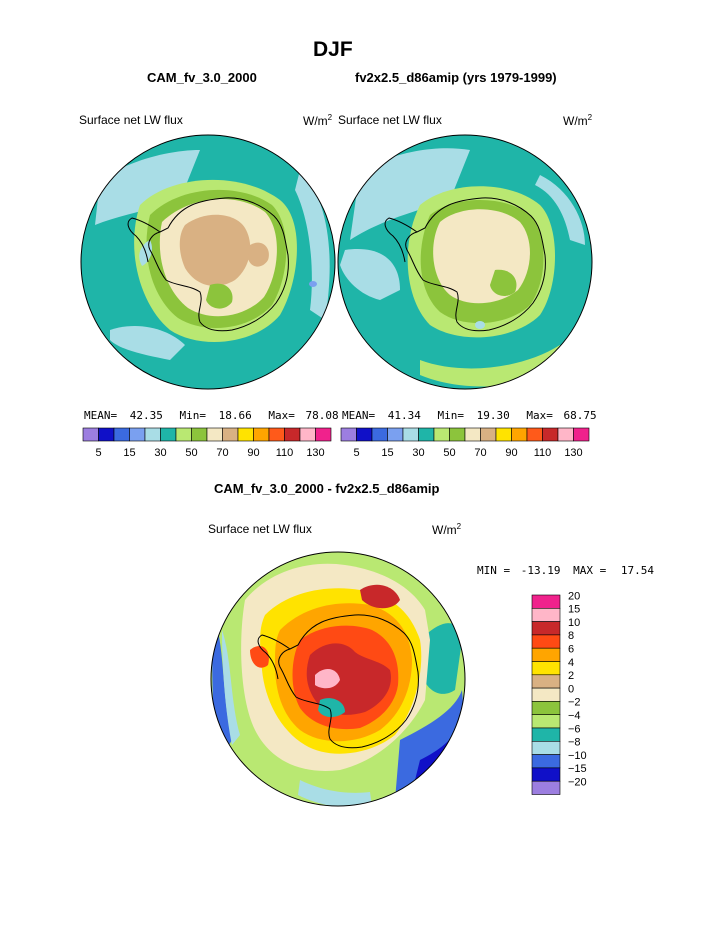  What do you see at coordinates (475, 264) in the screenshot?
I see `right-antarctica-outline` at bounding box center [475, 264].